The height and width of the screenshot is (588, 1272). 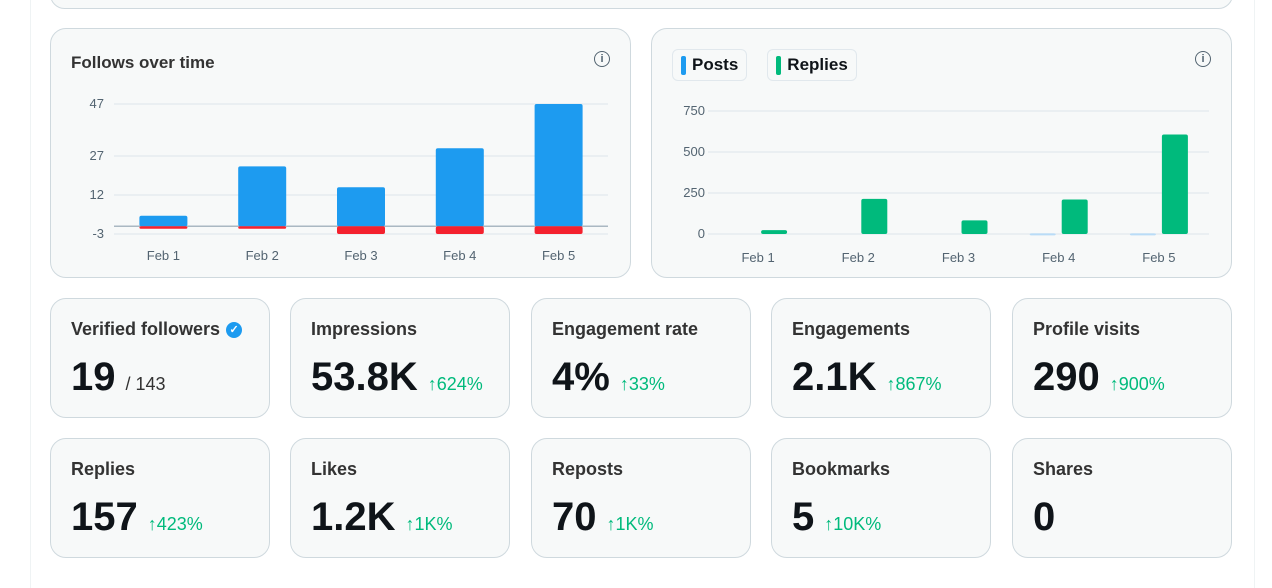 What do you see at coordinates (103, 469) in the screenshot?
I see `stat-label: Replies` at bounding box center [103, 469].